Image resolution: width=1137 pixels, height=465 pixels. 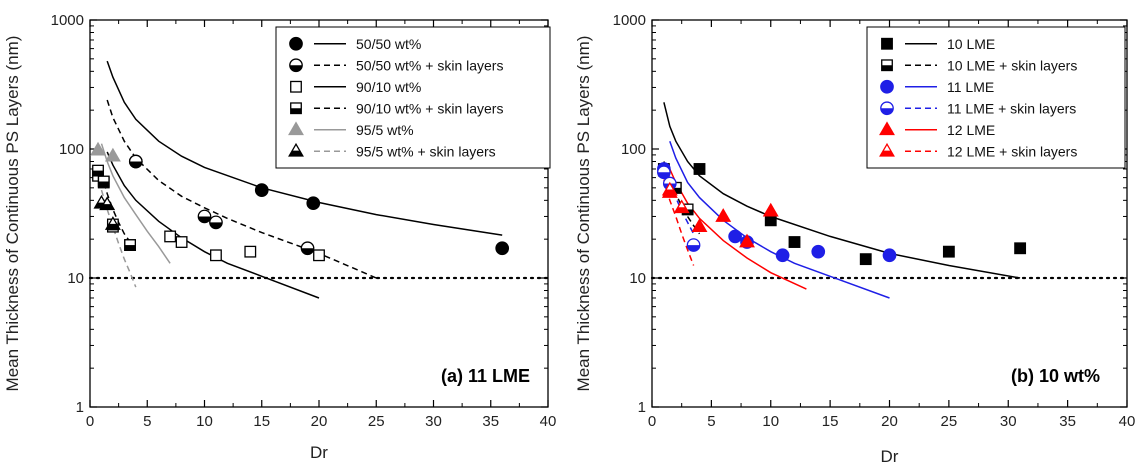 I want to click on legend-box, so click(x=413, y=97).